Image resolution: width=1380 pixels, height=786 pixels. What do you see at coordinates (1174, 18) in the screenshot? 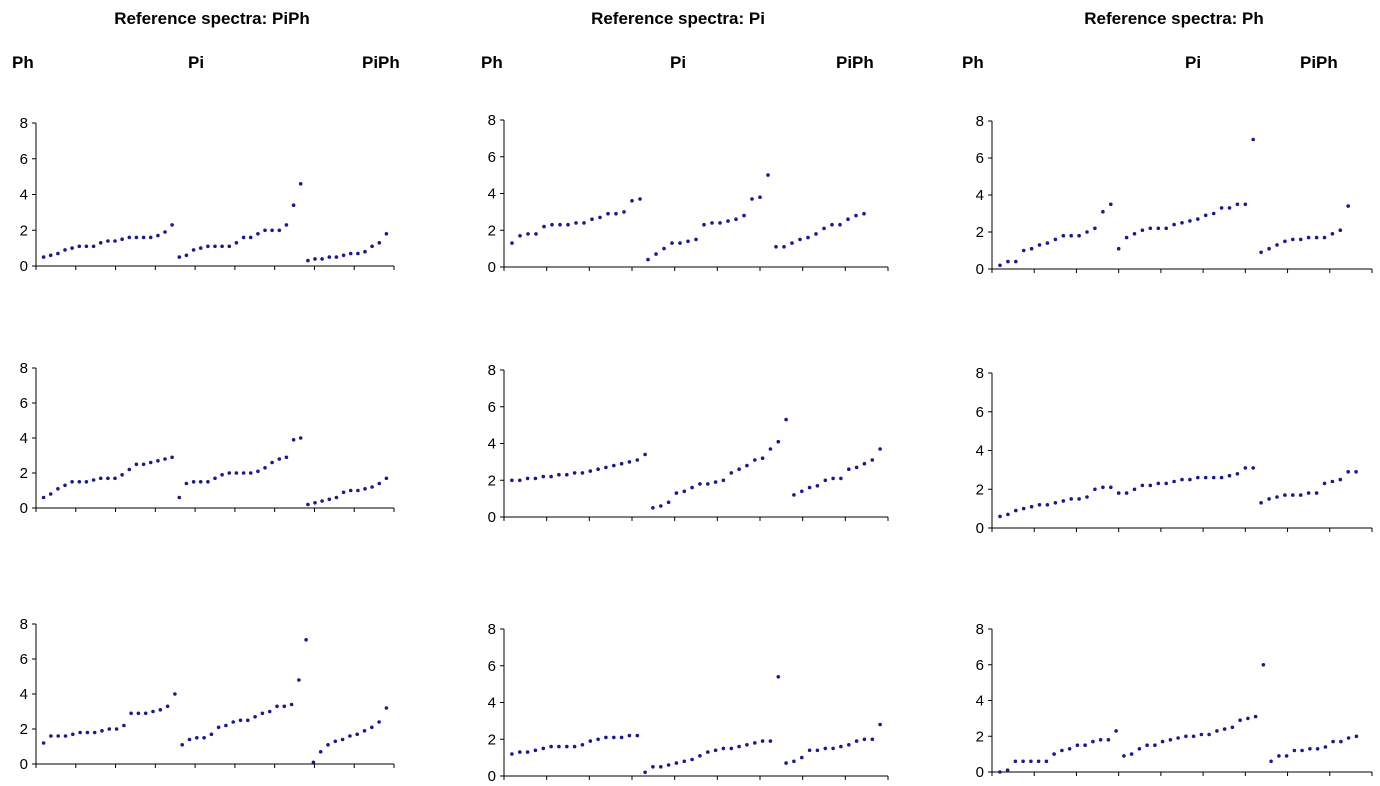
I see `column-title-2: Reference spectra: Ph` at bounding box center [1174, 18].